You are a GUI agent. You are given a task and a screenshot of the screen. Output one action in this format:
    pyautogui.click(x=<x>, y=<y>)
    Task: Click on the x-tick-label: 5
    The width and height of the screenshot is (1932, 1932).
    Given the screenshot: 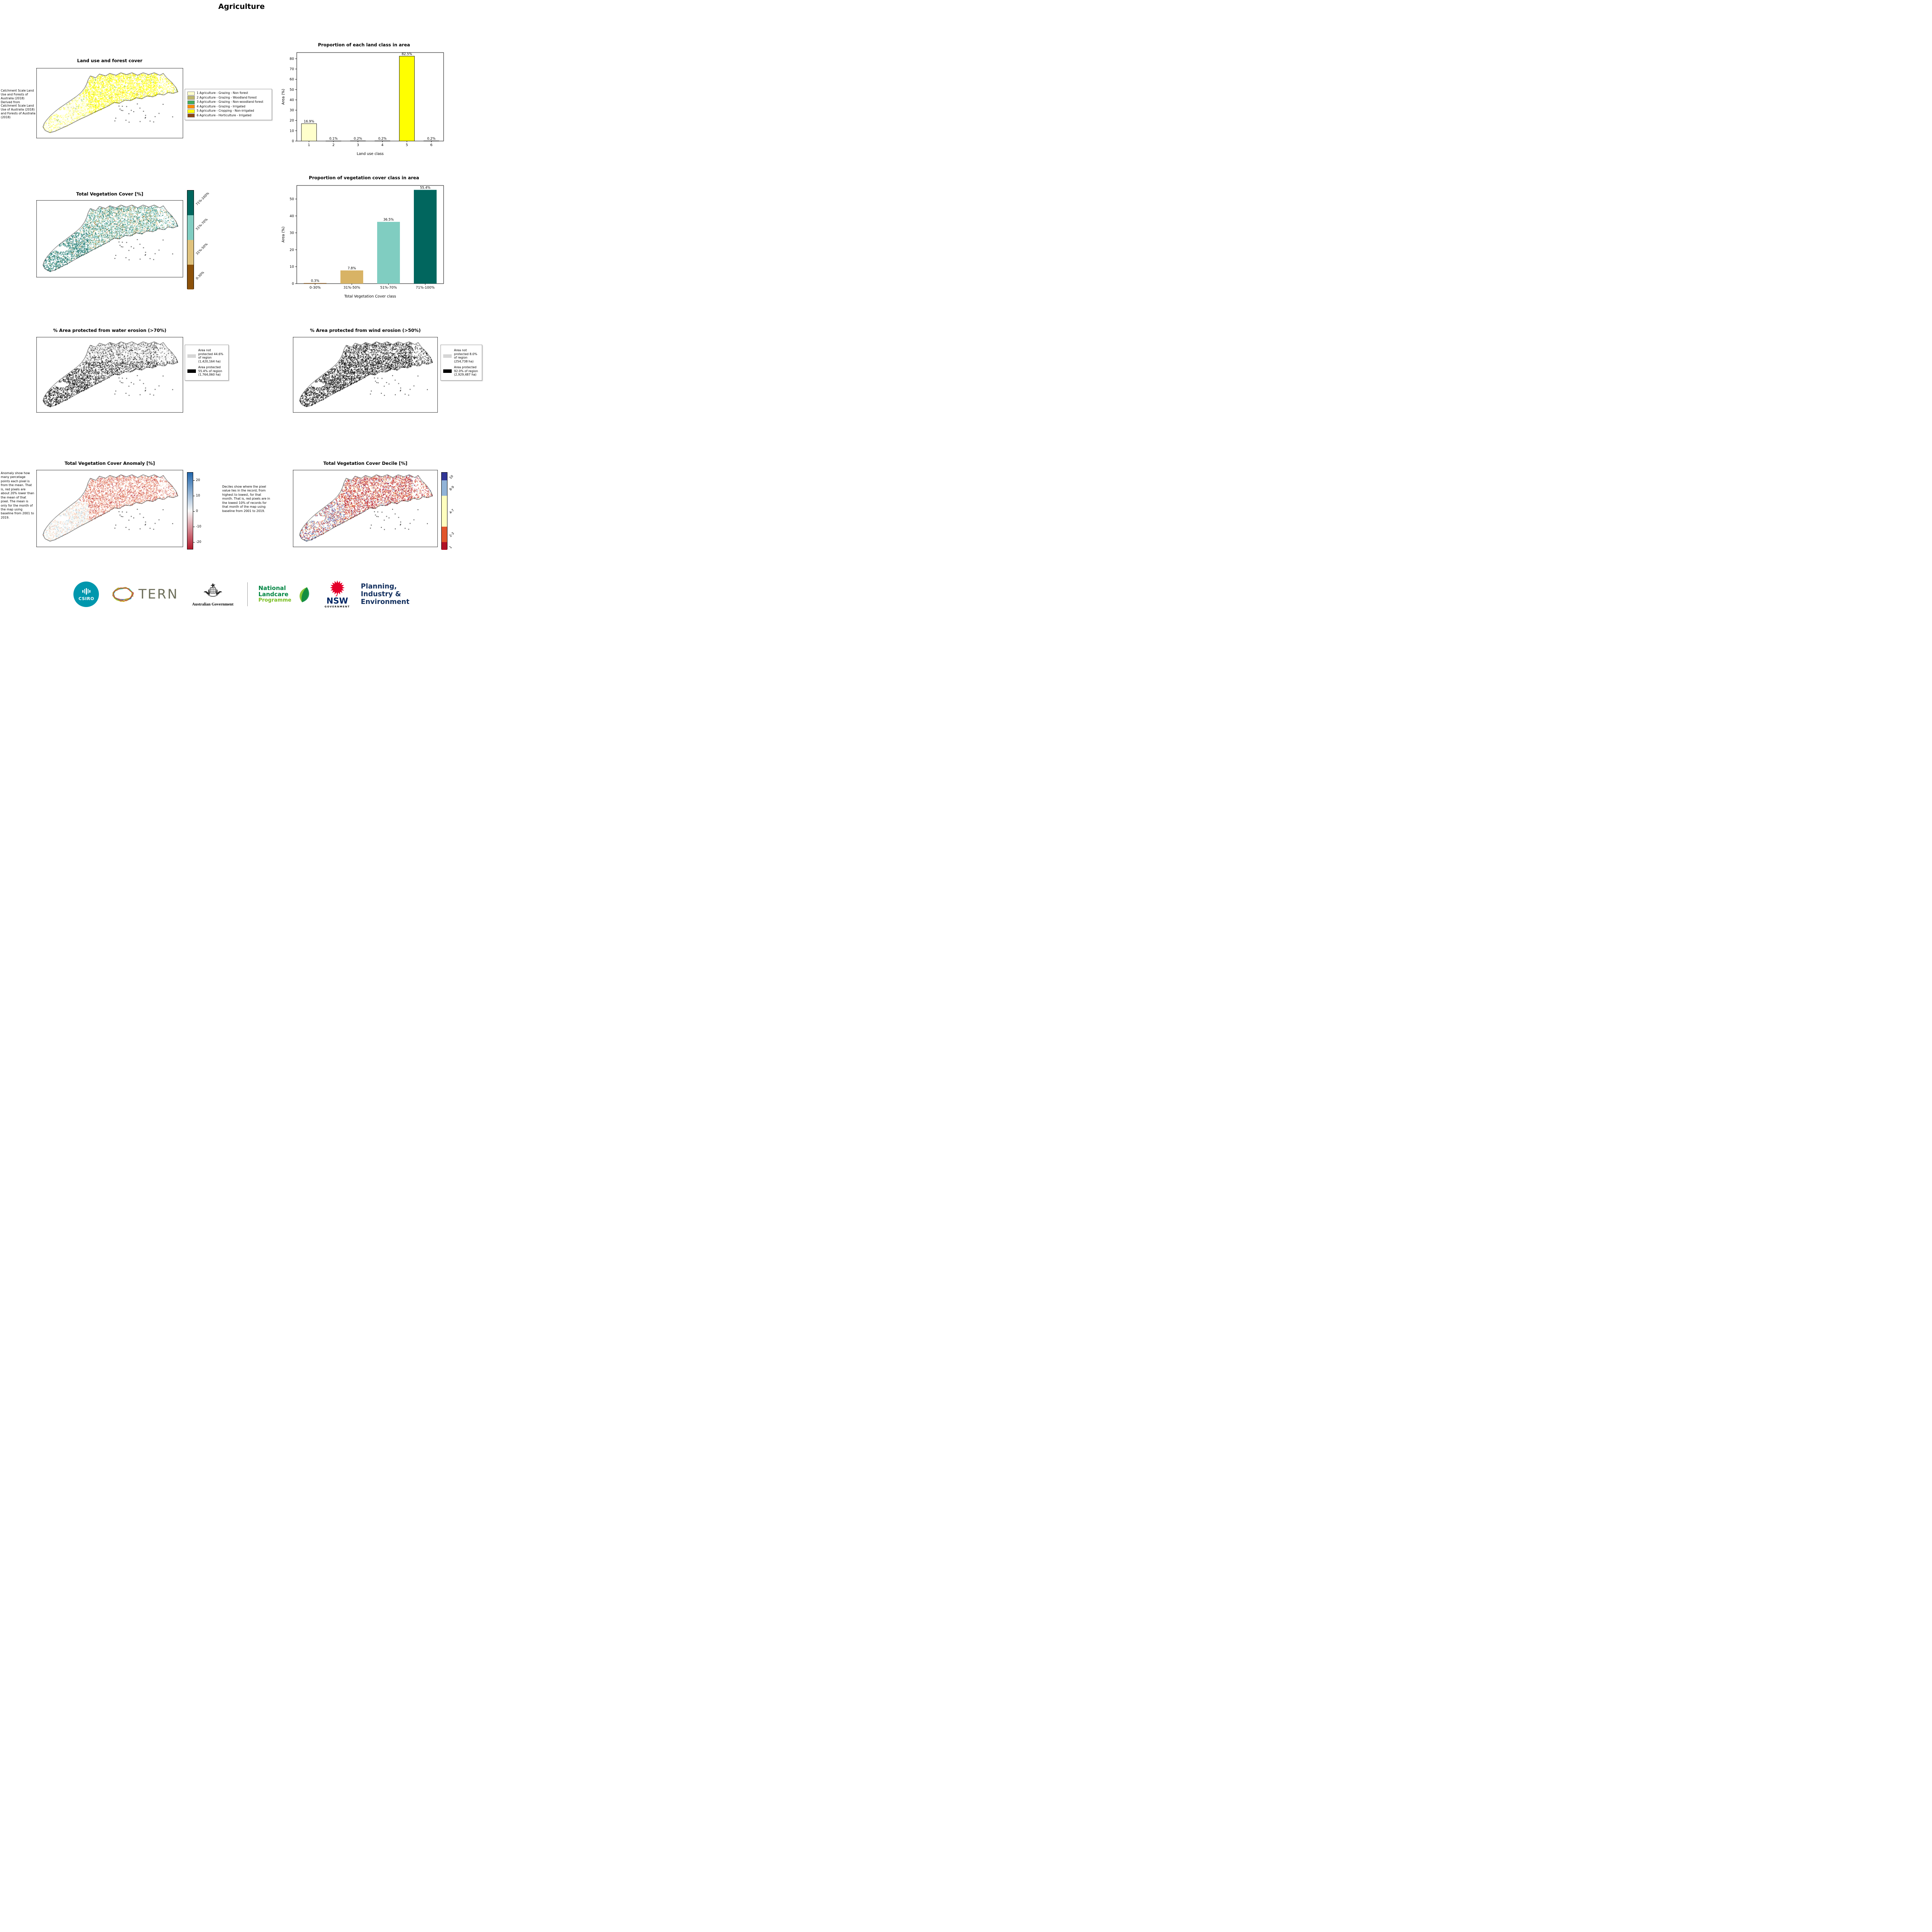 What is the action you would take?
    pyautogui.click(x=407, y=145)
    